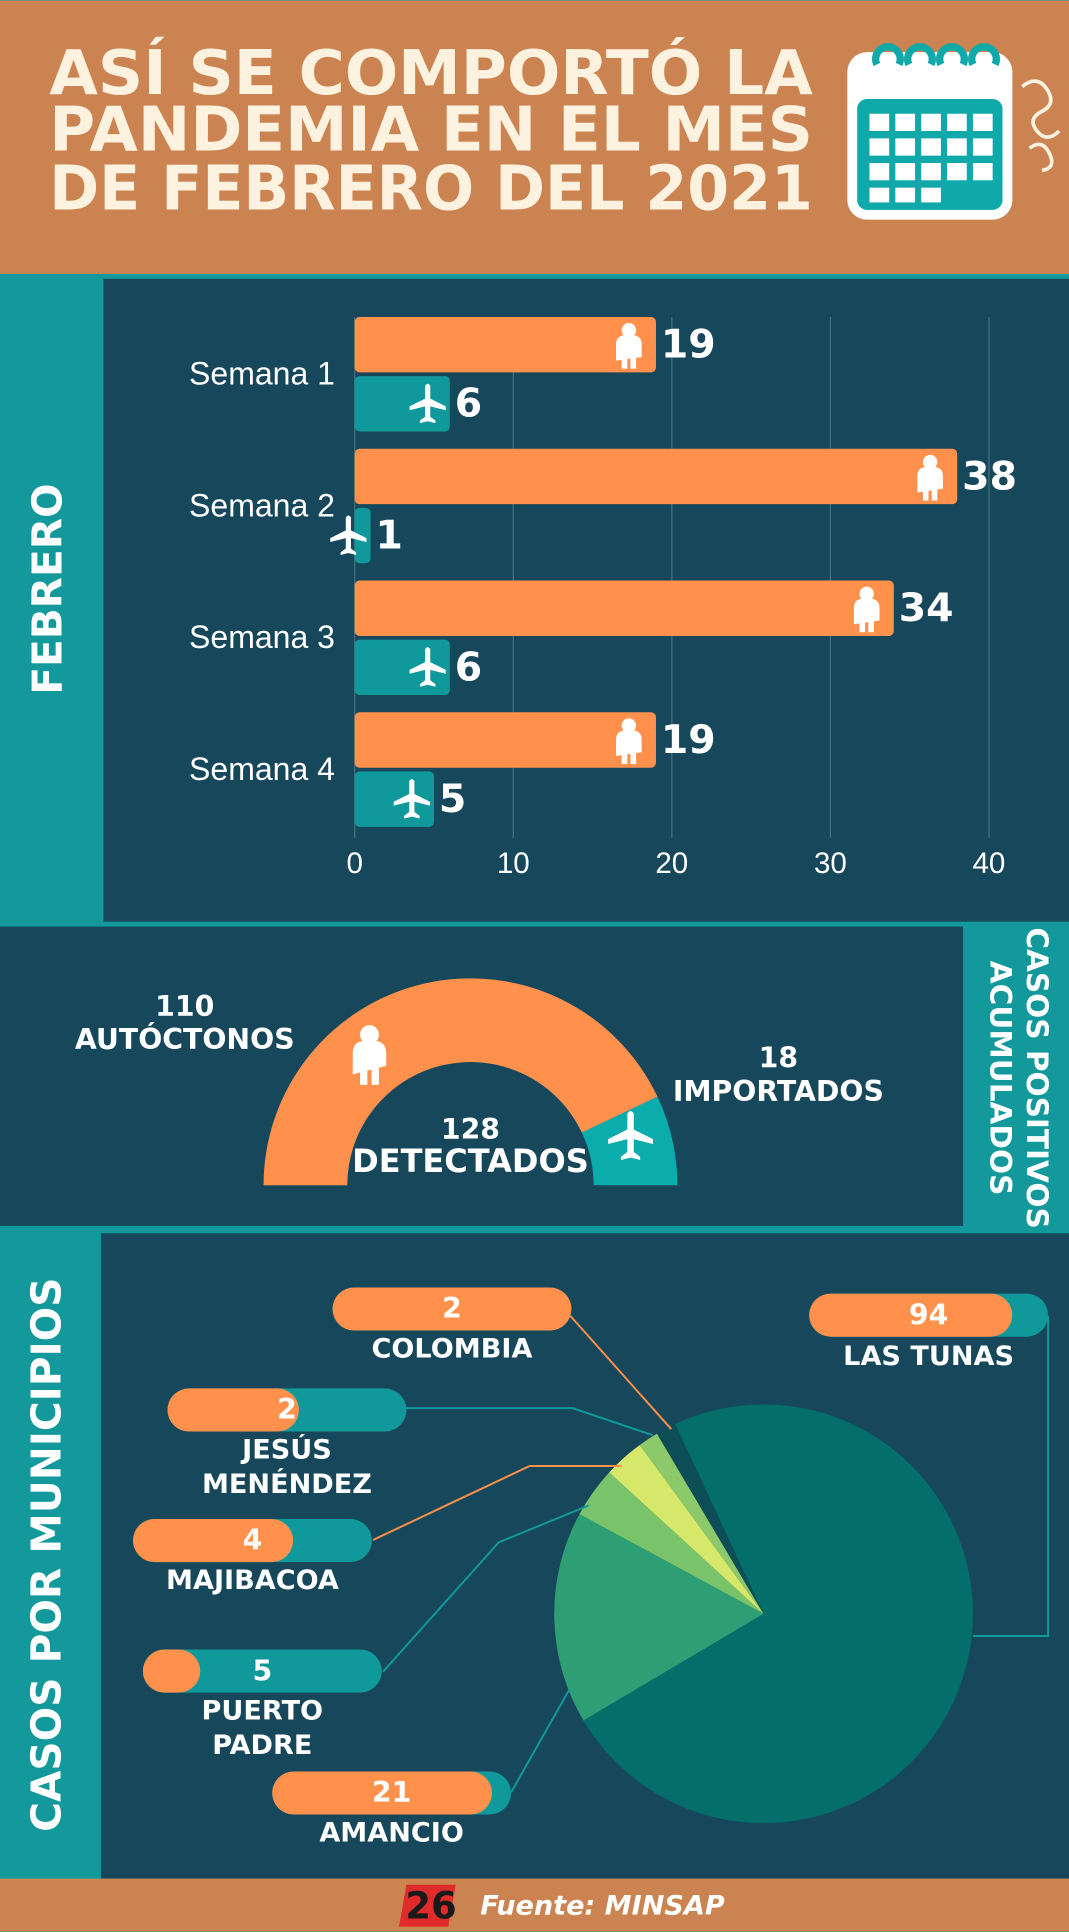 The width and height of the screenshot is (1069, 1932). Describe the element at coordinates (46, 1555) in the screenshot. I see `section-label: CASOS POR MUNICIPIOS` at that location.